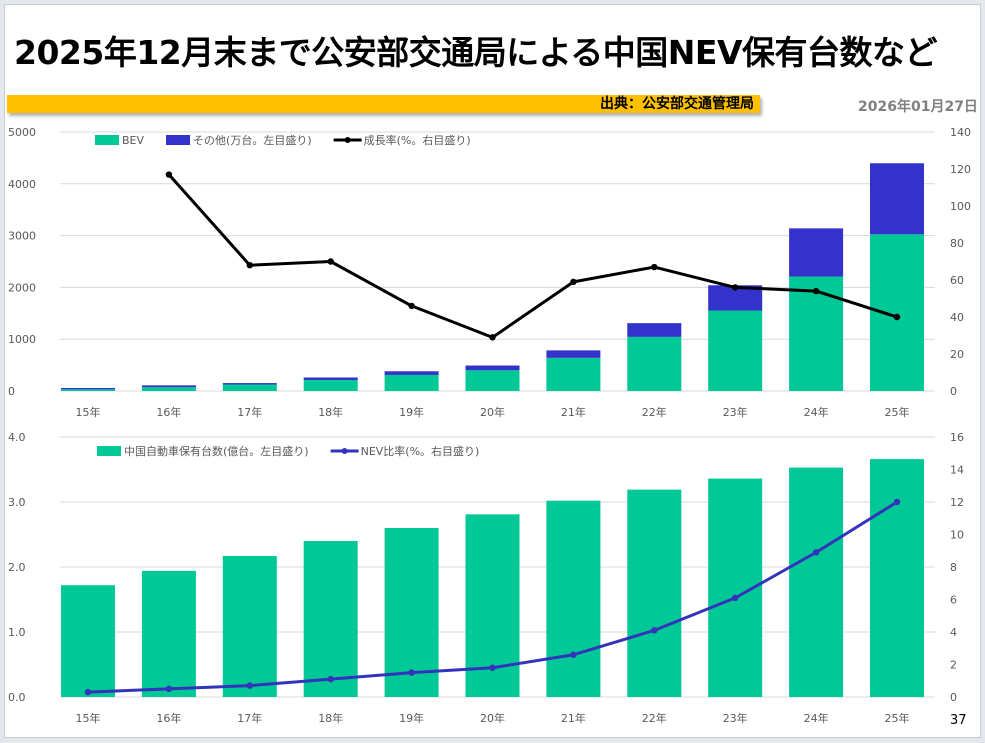 The height and width of the screenshot is (743, 985). Describe the element at coordinates (17, 437) in the screenshot. I see `y-left-tick: 4.0` at that location.